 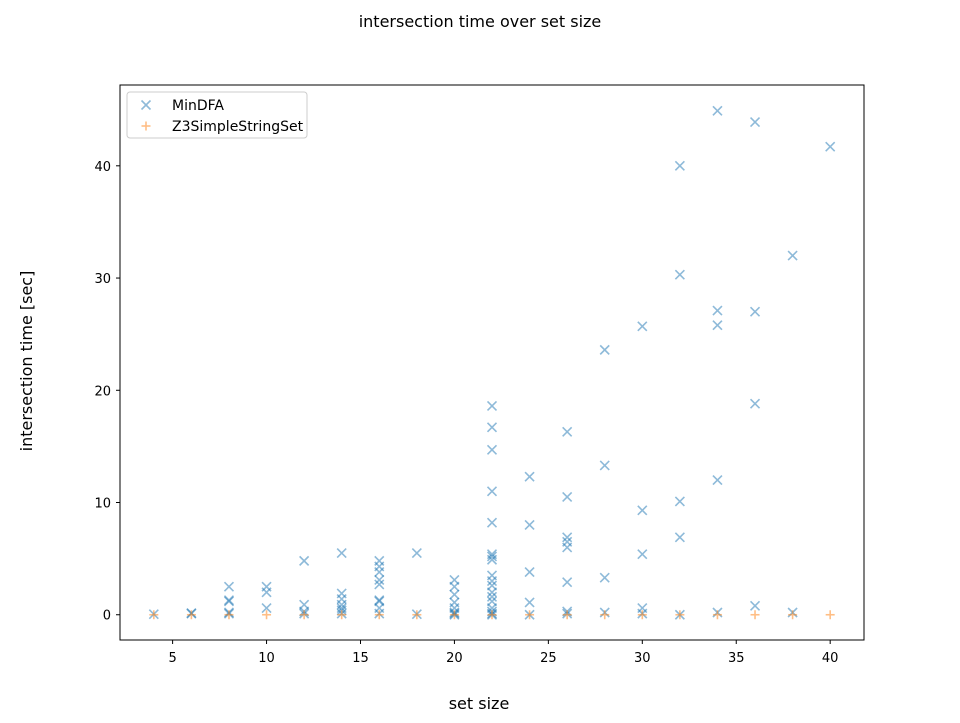 What do you see at coordinates (479, 703) in the screenshot?
I see `x-axis-label: set size` at bounding box center [479, 703].